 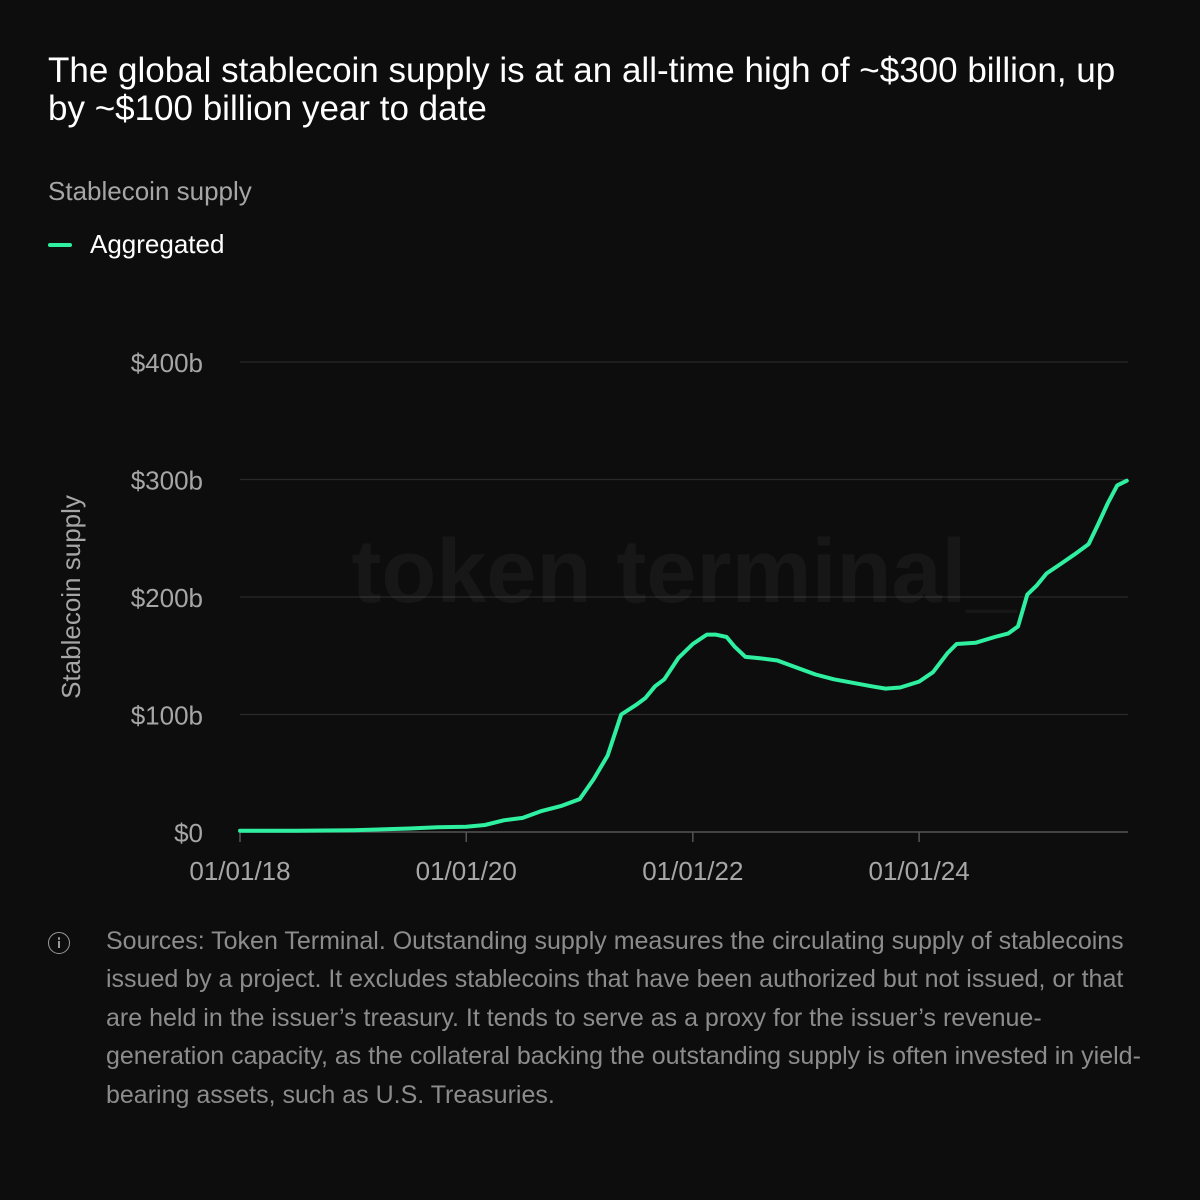 I want to click on x-tick-label: 01/01/20, so click(x=466, y=871).